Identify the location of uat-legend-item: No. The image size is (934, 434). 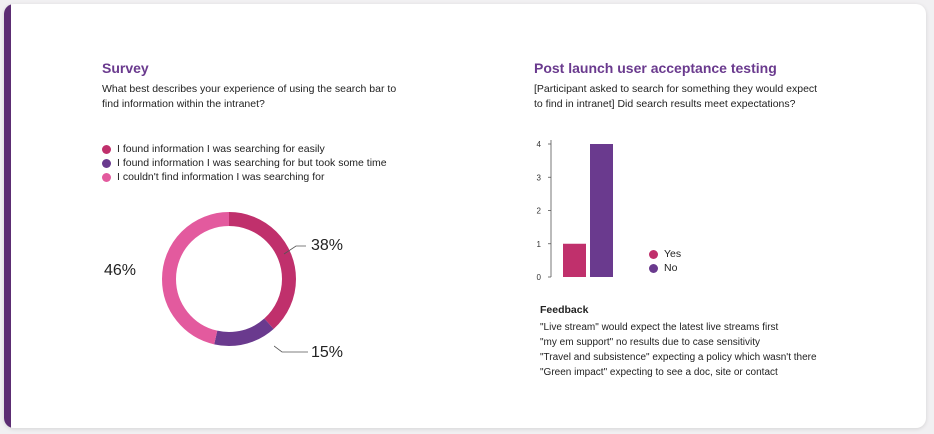
(665, 268).